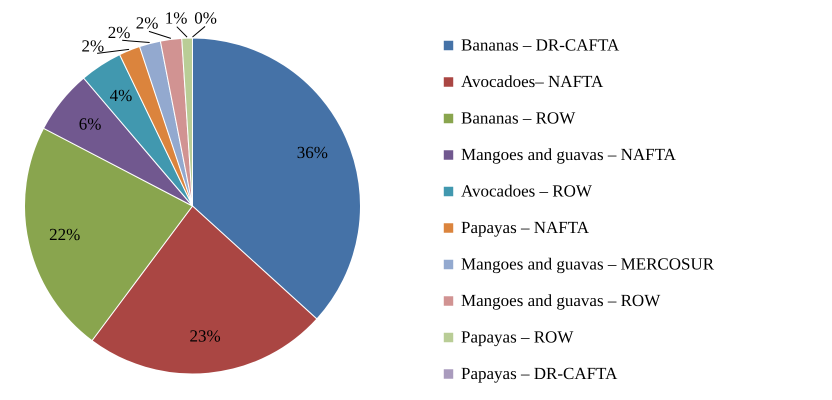  Describe the element at coordinates (518, 118) in the screenshot. I see `legend-label: Bananas – ROW` at that location.